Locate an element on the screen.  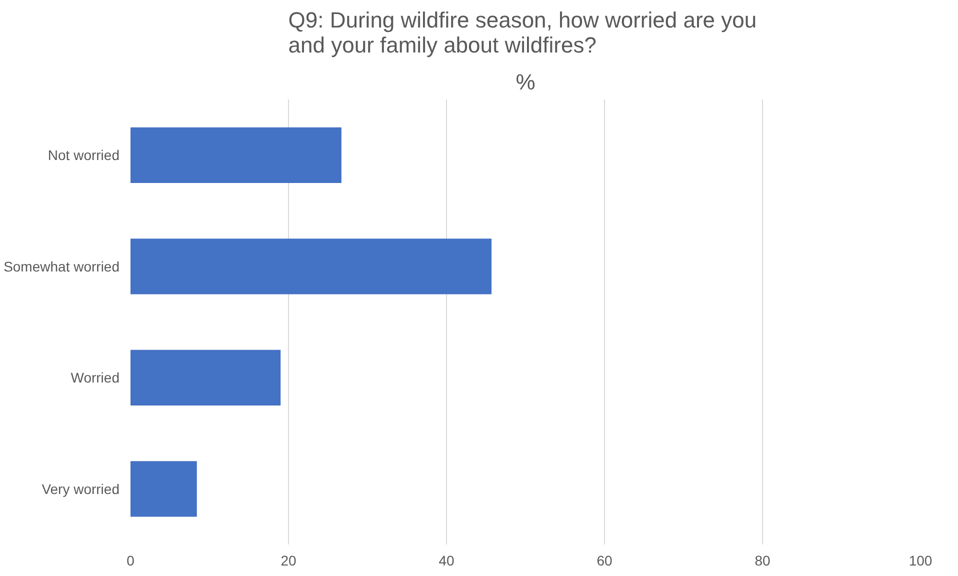
x-tick-label: 40 is located at coordinates (446, 560).